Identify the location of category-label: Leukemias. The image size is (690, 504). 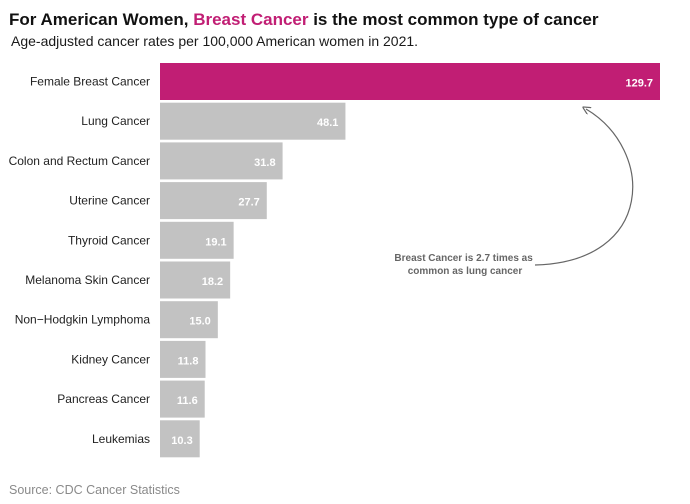
(121, 439).